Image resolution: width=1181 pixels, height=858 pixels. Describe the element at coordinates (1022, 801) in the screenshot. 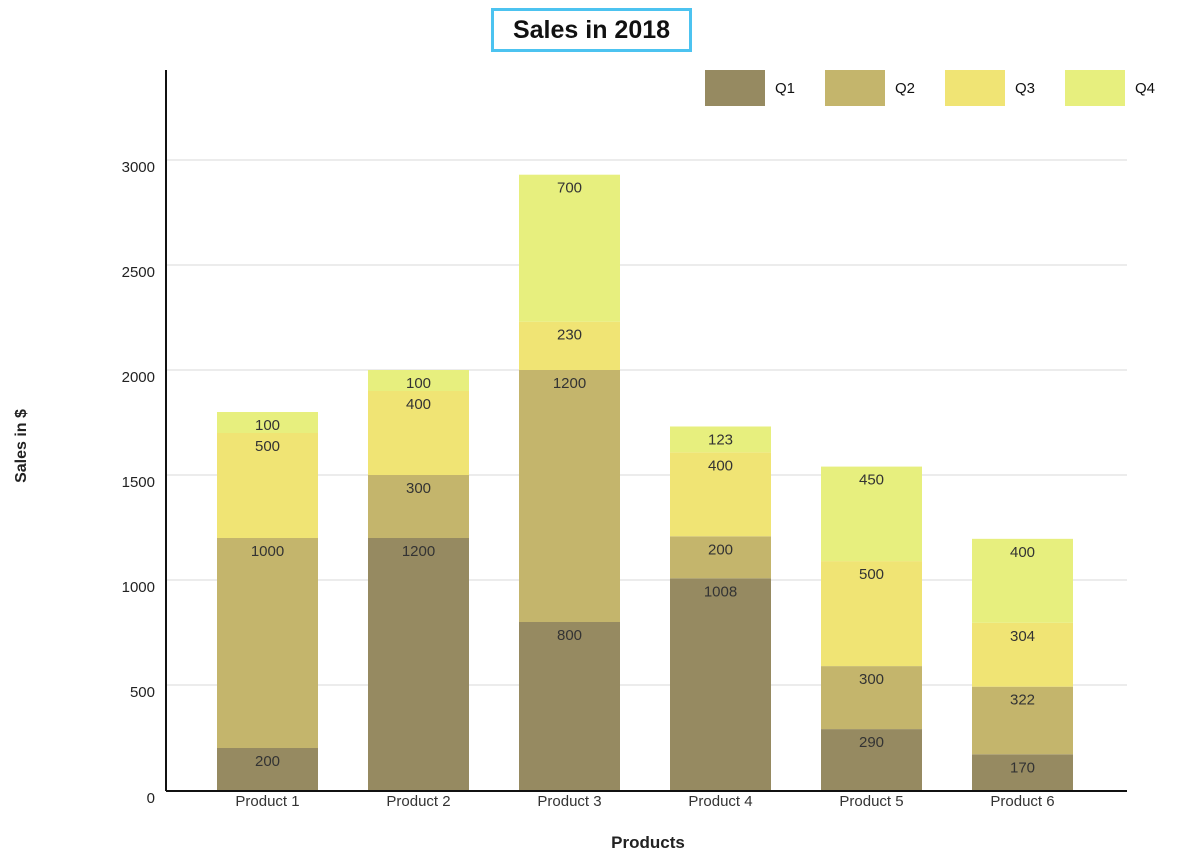

I see `x-tick-label: Product 6` at that location.